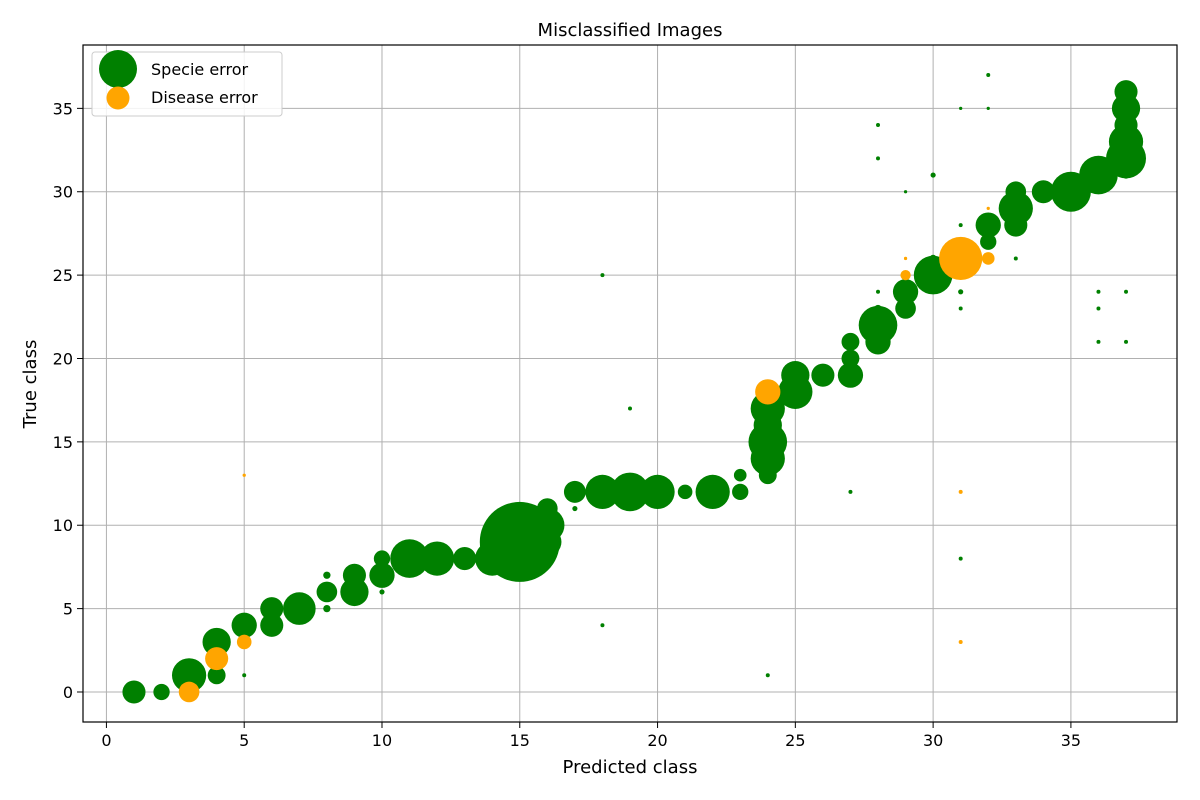  I want to click on legend-marker-specie-error, so click(118, 69).